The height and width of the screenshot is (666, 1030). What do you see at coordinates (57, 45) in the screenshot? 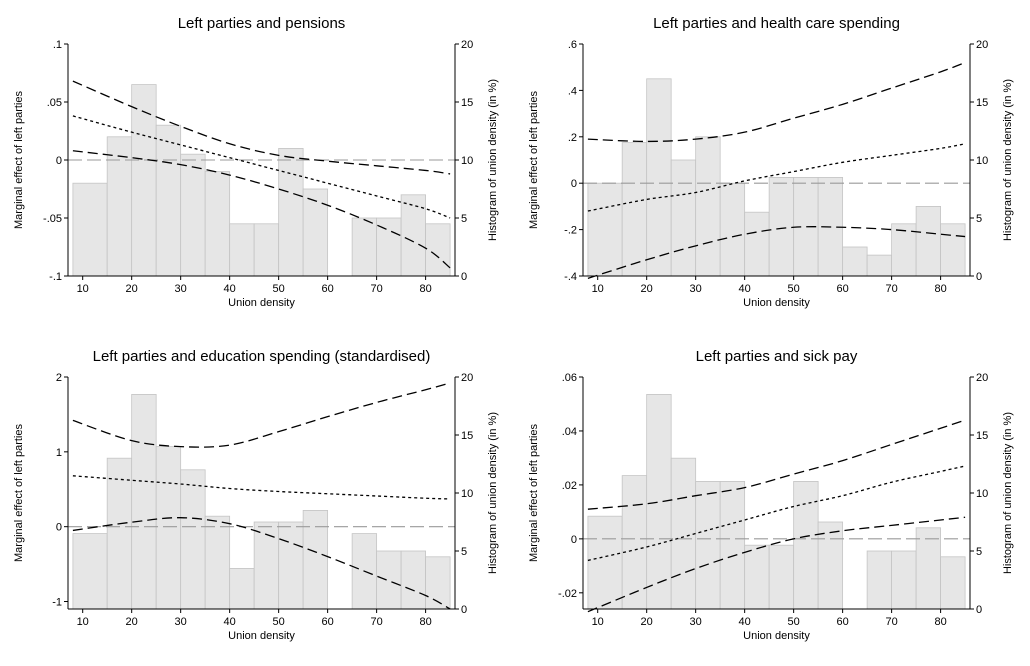
I see `y-tick-label: .1` at bounding box center [57, 45].